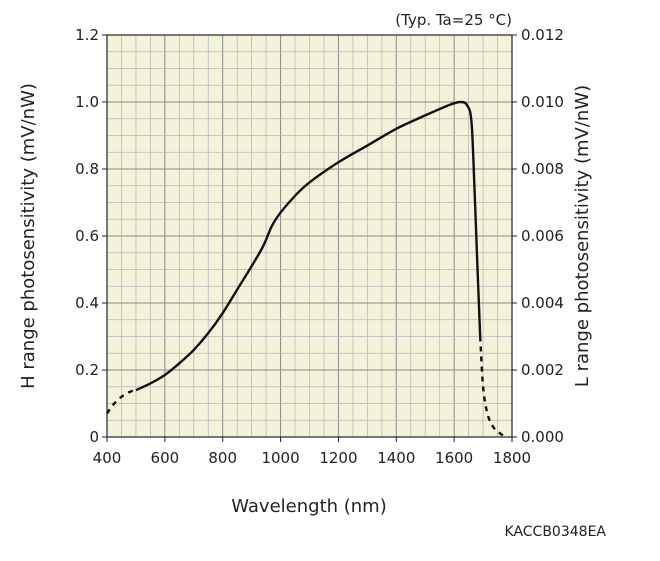 The image size is (660, 561). I want to click on y-right-tick-label: 0.000, so click(542, 437).